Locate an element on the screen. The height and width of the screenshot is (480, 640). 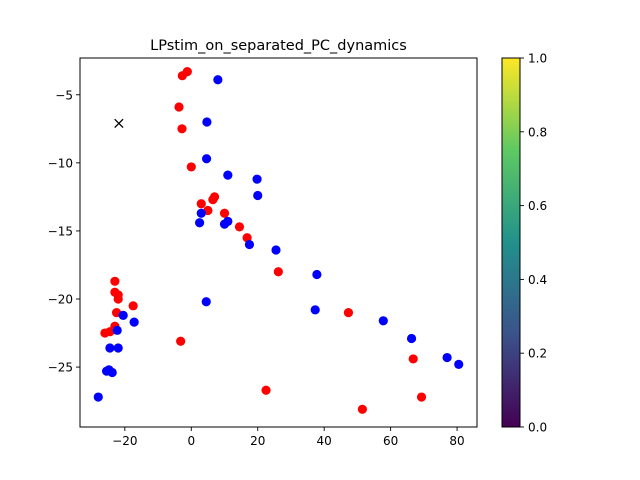
x-marker-stroke is located at coordinates (119, 123).